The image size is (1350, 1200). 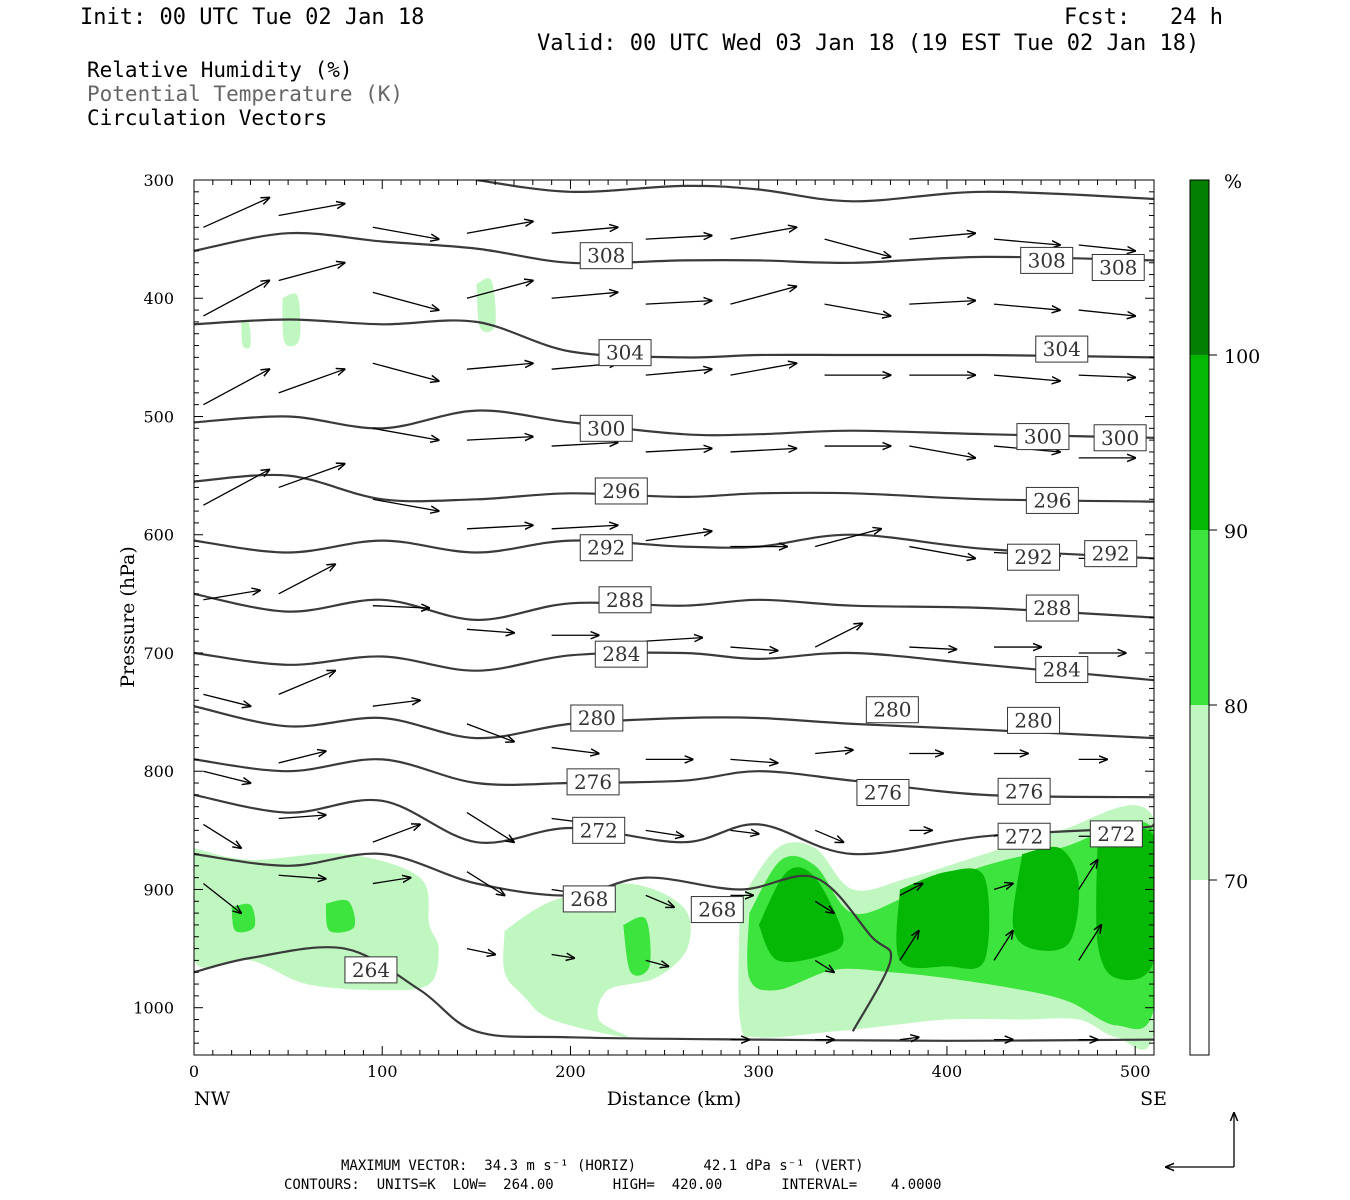 What do you see at coordinates (158, 771) in the screenshot?
I see `y-tick-label: 800` at bounding box center [158, 771].